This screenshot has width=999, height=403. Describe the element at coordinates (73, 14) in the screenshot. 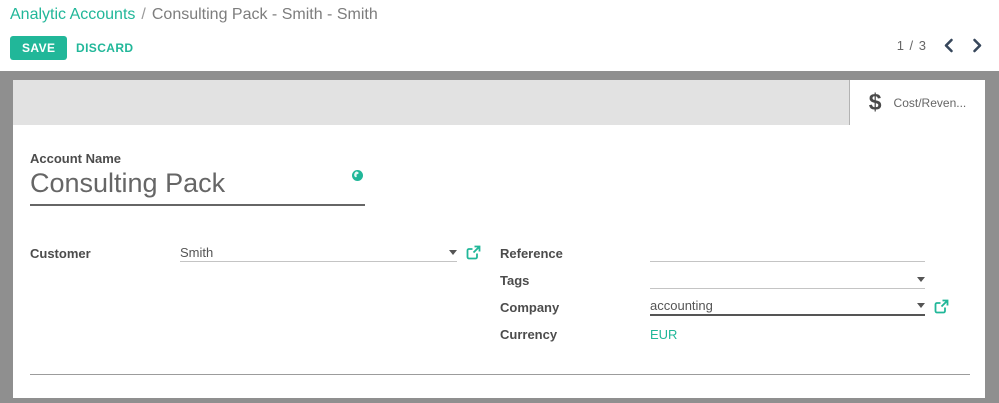

I see `breadcrumb-parent-link: Analytic Accounts` at that location.